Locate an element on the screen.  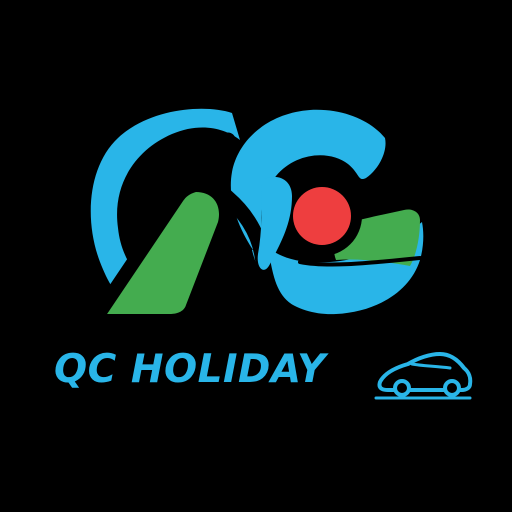
car-icon is located at coordinates (423, 376).